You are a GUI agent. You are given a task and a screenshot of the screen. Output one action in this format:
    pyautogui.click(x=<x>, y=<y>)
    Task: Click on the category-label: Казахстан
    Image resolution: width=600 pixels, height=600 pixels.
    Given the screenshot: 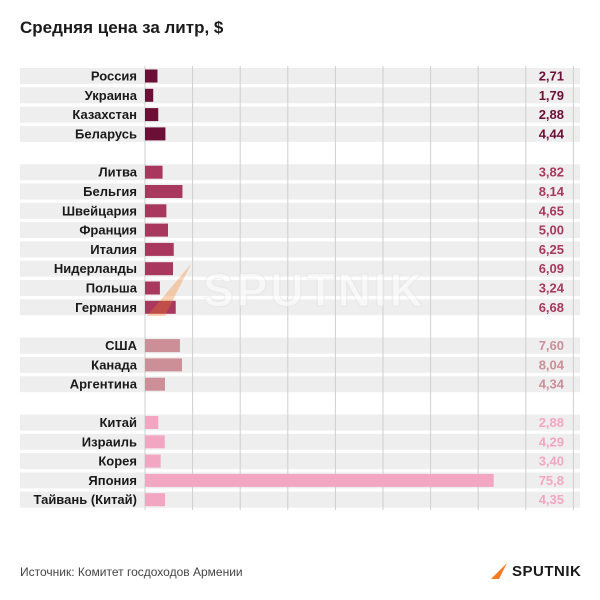 What is the action you would take?
    pyautogui.click(x=104, y=114)
    